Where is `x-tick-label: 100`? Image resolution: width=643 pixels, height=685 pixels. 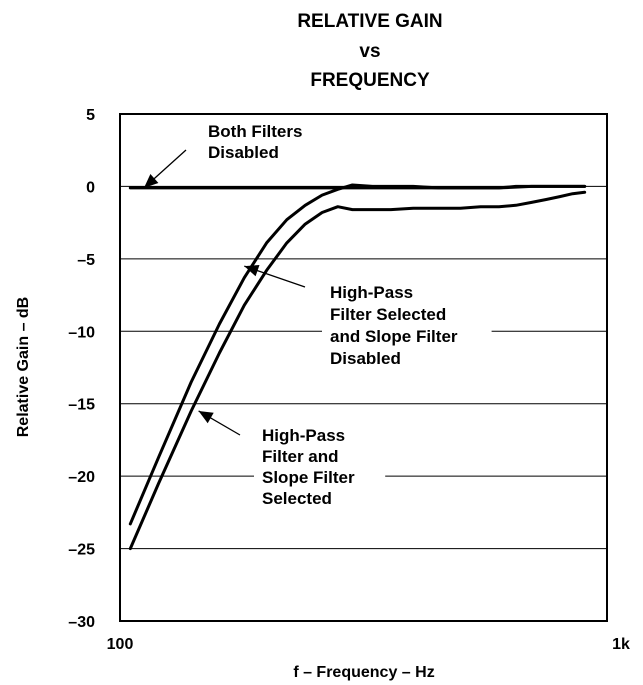
x-tick-label: 100 is located at coordinates (120, 644).